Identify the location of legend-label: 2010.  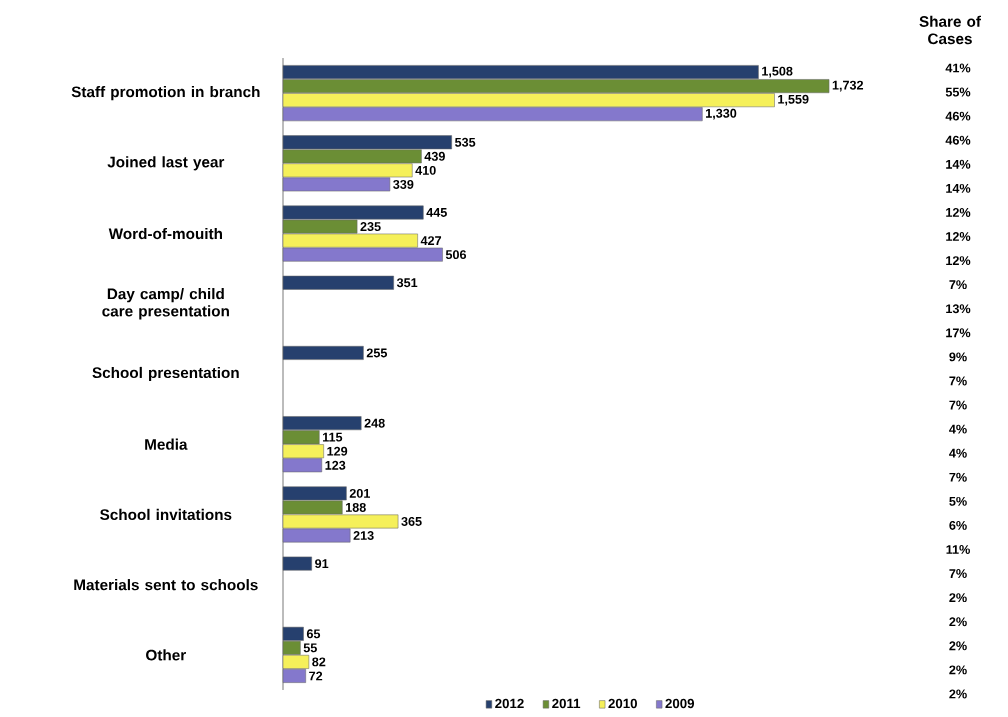
(622, 703).